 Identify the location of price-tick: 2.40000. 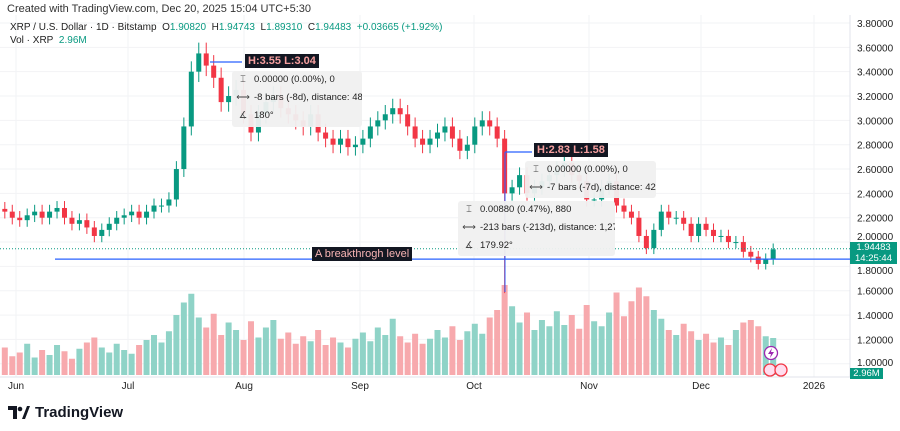
(875, 194).